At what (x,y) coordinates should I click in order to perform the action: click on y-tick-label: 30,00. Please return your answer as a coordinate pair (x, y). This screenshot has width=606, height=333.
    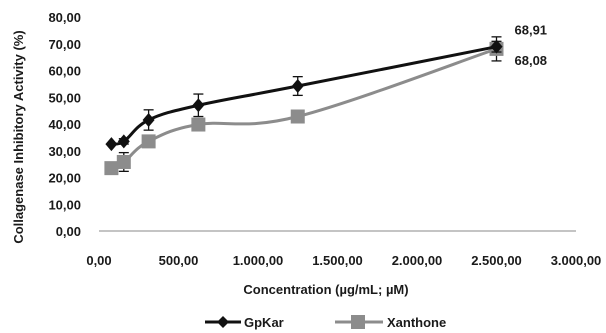
    Looking at the image, I should click on (64, 151).